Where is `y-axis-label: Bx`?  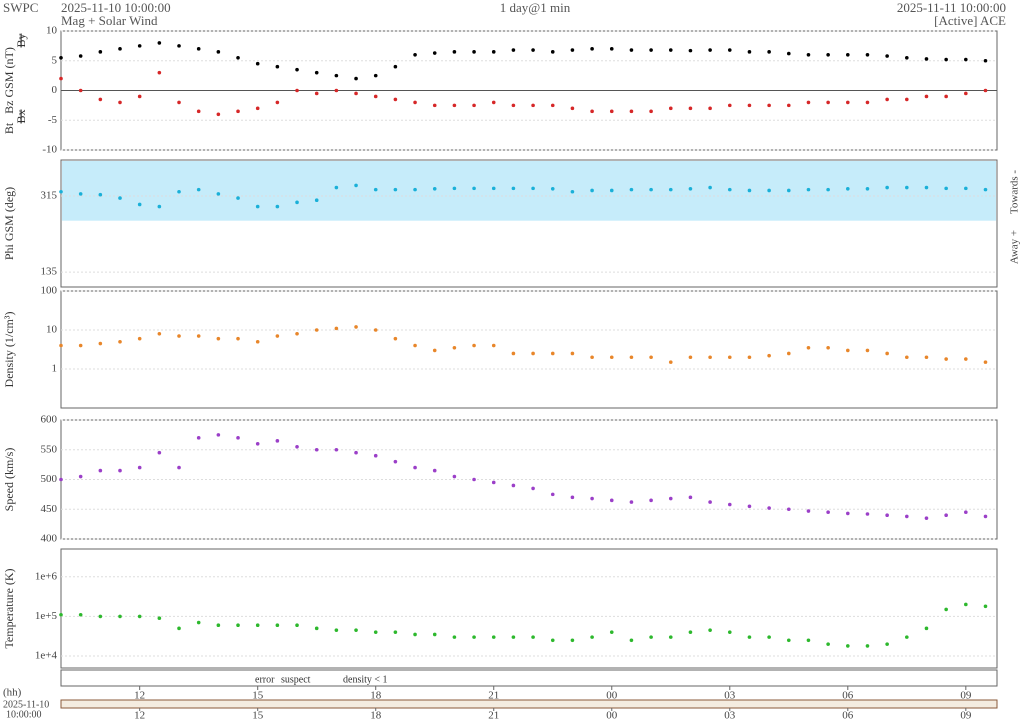 y-axis-label: Bx is located at coordinates (21, 116).